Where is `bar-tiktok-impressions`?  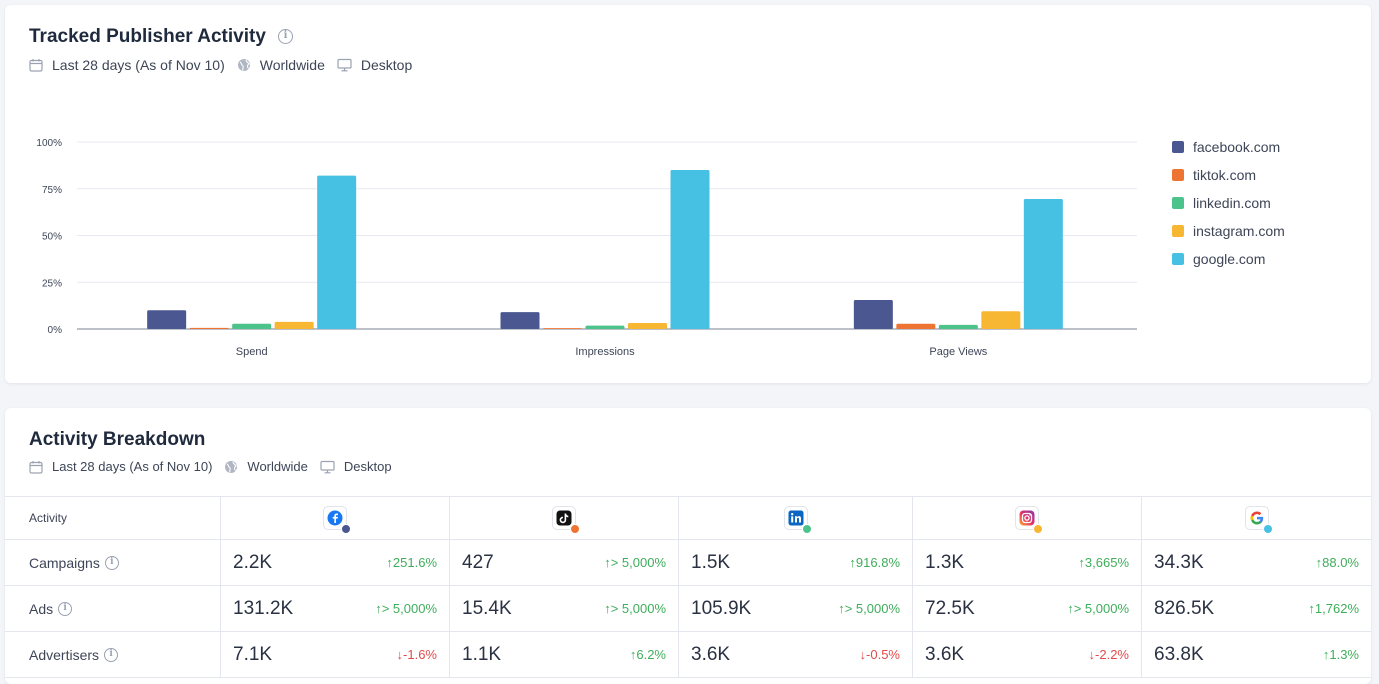 bar-tiktok-impressions is located at coordinates (562, 328).